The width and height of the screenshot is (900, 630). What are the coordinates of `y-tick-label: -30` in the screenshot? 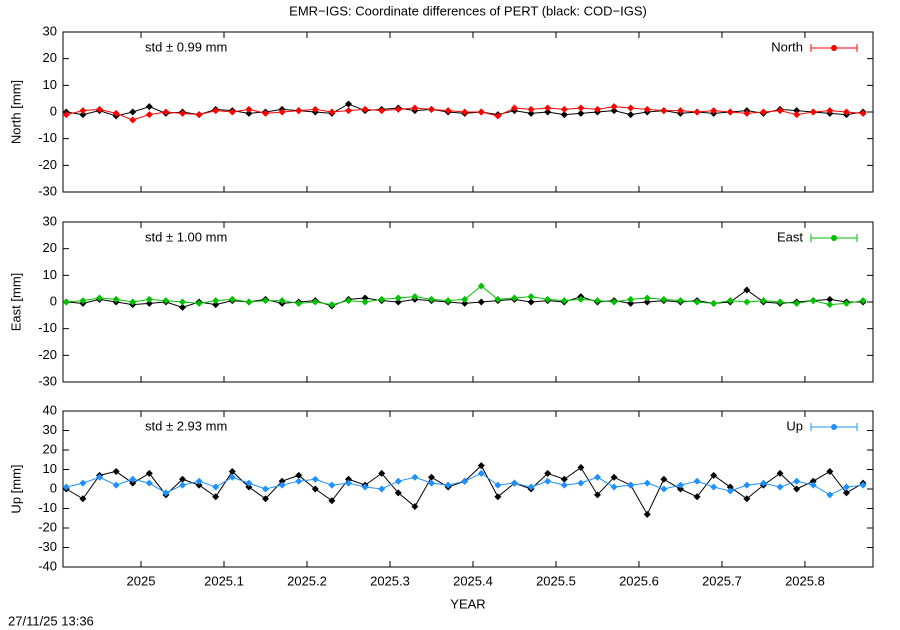 It's located at (47, 546).